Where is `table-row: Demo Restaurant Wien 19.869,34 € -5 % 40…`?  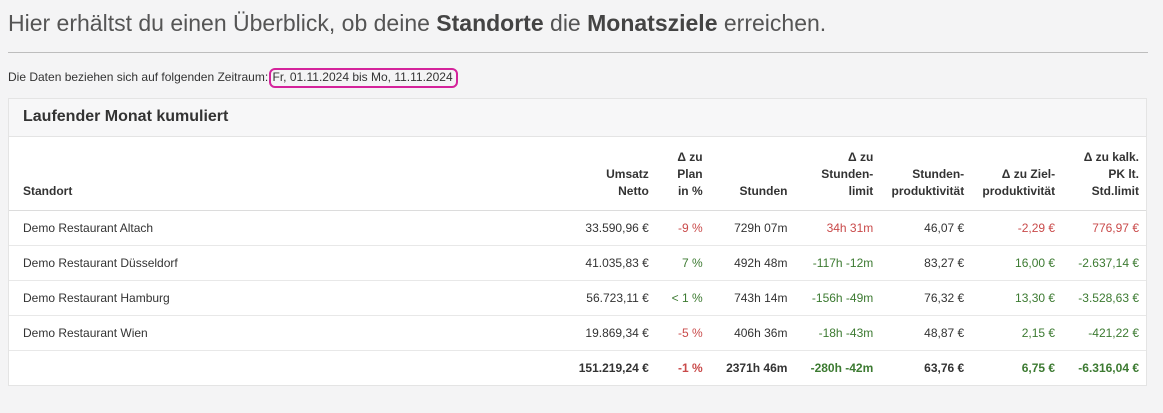 table-row: Demo Restaurant Wien 19.869,34 € -5 % 40… is located at coordinates (577, 333).